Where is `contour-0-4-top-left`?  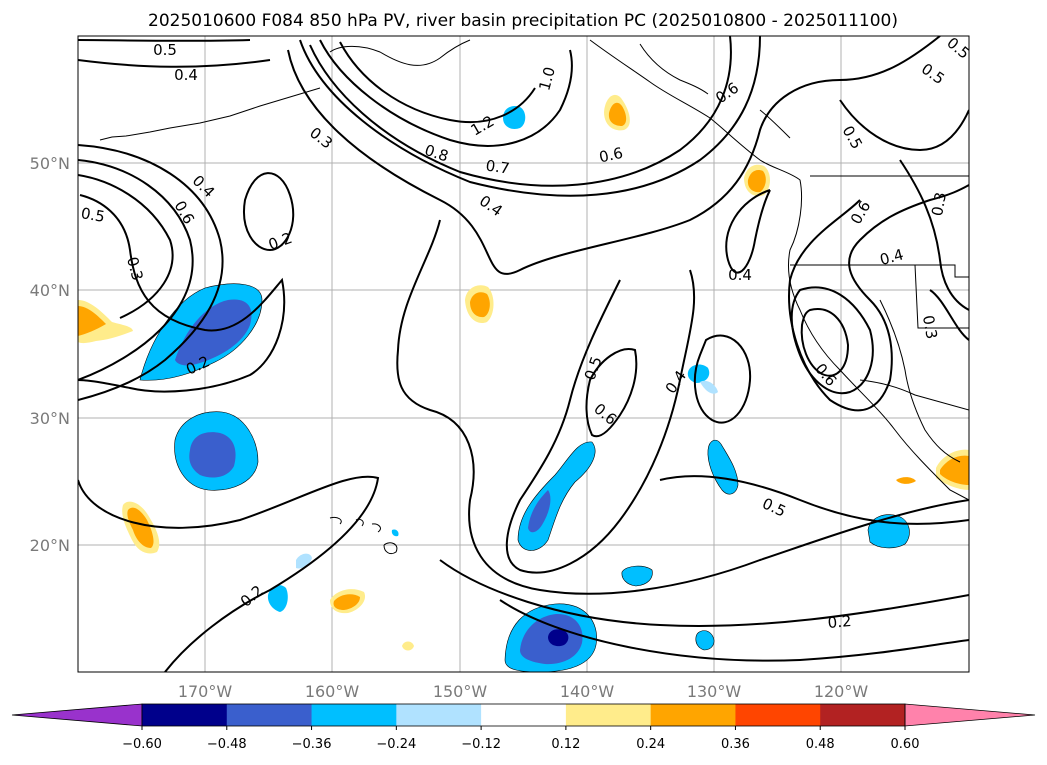
contour-0-4-top-left is located at coordinates (174, 63).